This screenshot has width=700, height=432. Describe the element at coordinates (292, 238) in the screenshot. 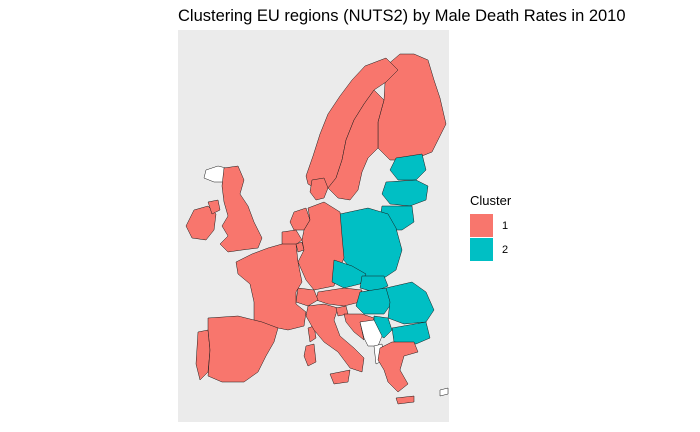

I see `belgium-region` at that location.